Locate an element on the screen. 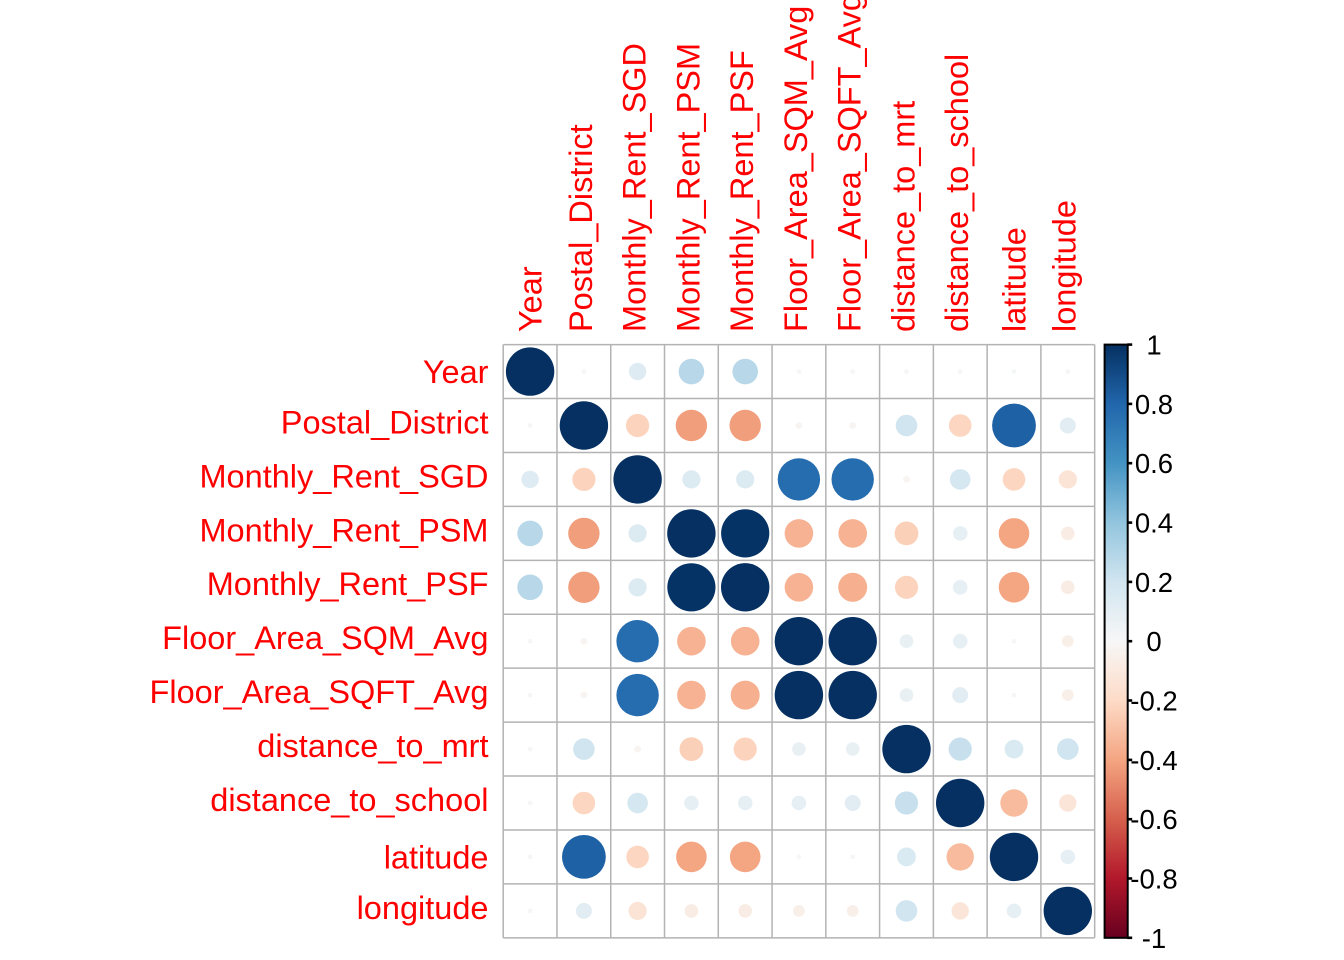 This screenshot has width=1344, height=960. svg-text: 1 is located at coordinates (1153, 345).